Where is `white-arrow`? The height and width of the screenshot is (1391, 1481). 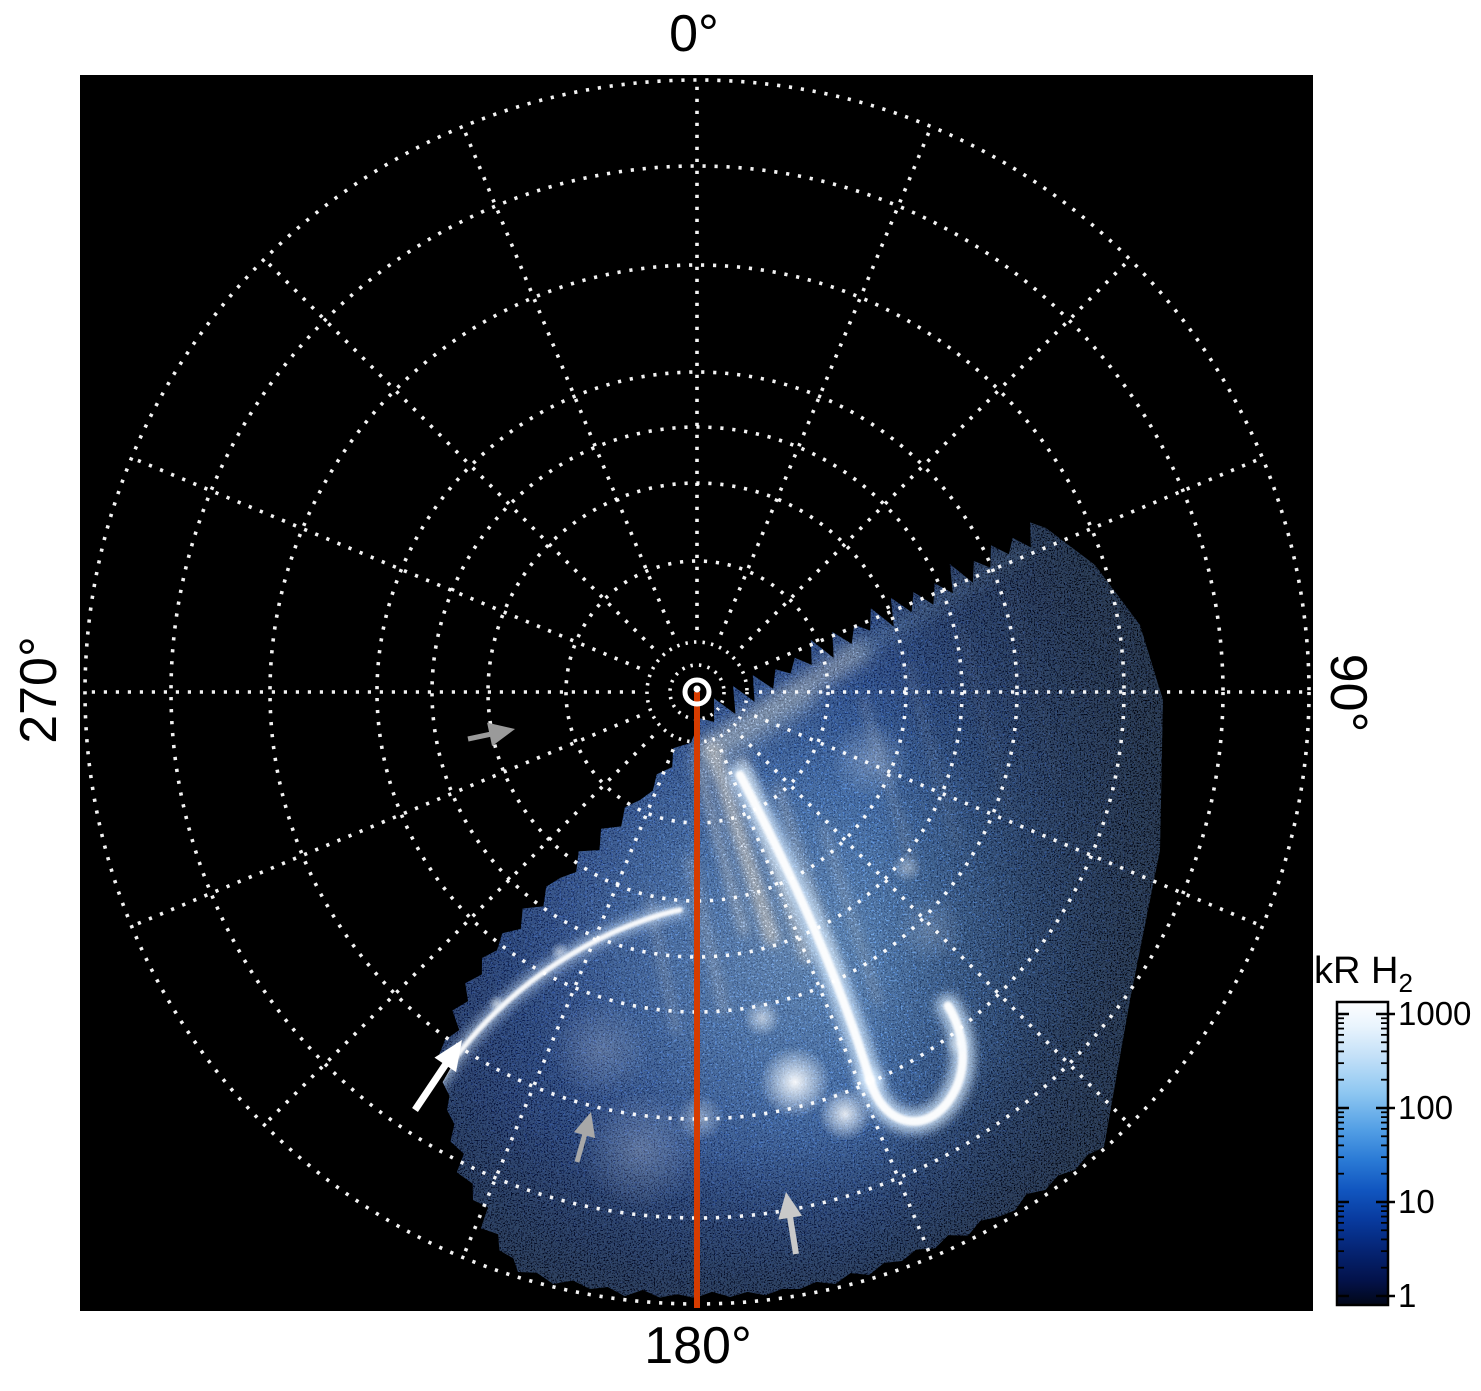
white-arrow is located at coordinates (437, 1076).